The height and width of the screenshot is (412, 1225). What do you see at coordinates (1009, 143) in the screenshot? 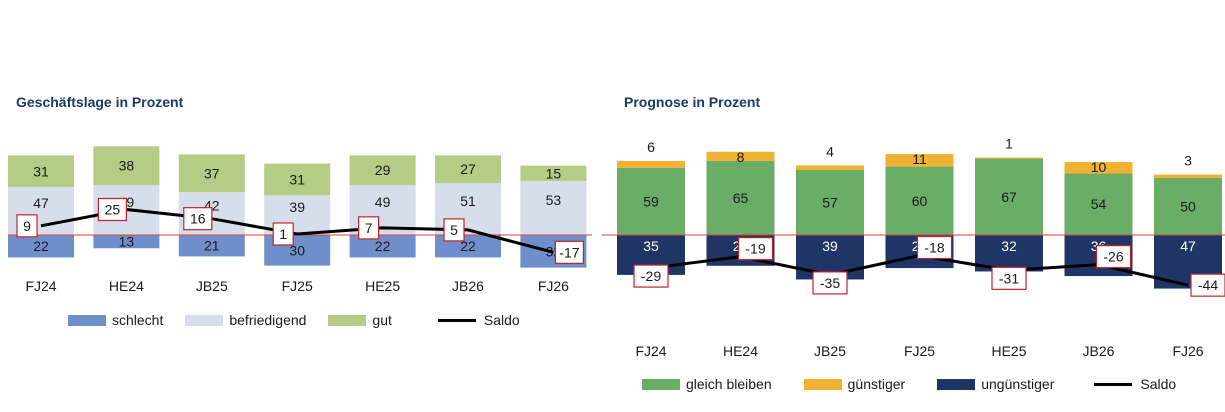
I see `label-guenstiger-he25: 1` at bounding box center [1009, 143].